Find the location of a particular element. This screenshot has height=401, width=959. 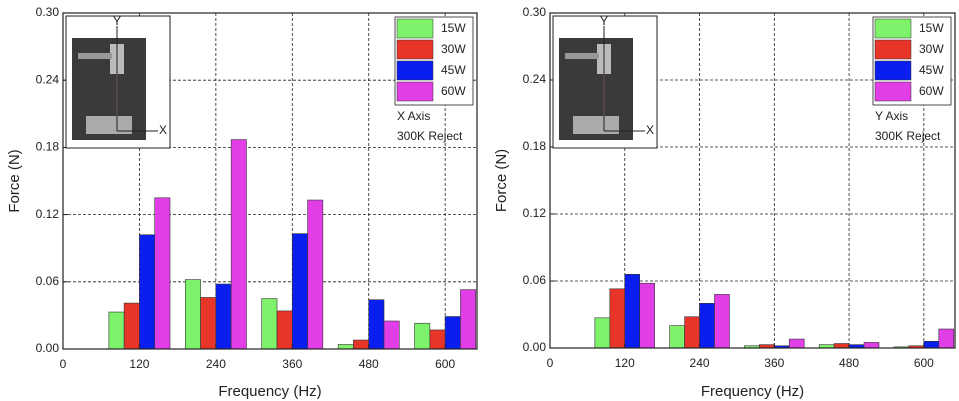

annotation: X Axis is located at coordinates (413, 116).